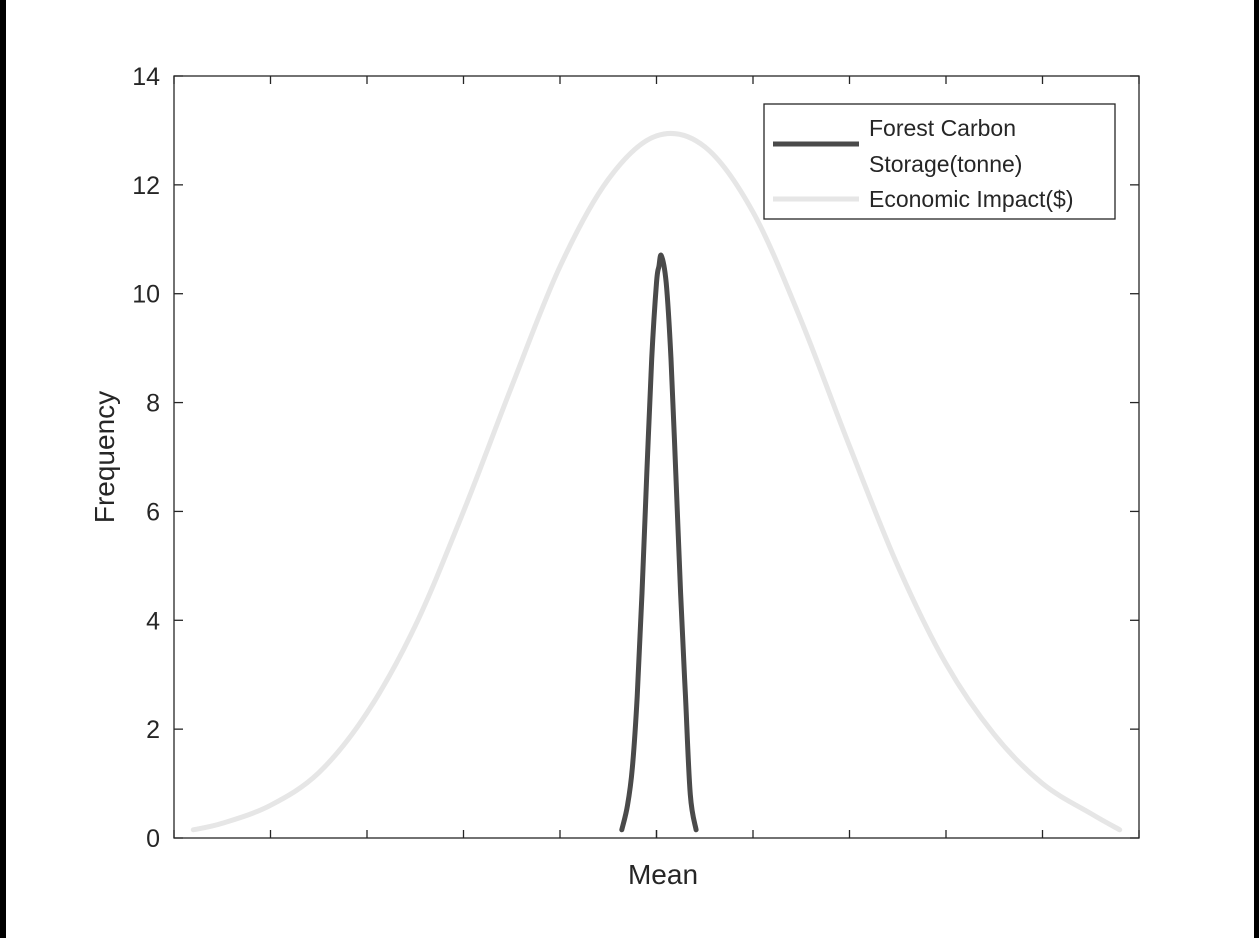 The image size is (1259, 938). Describe the element at coordinates (942, 128) in the screenshot. I see `legend-label-forest-carbon-line1: Forest Carbon` at that location.